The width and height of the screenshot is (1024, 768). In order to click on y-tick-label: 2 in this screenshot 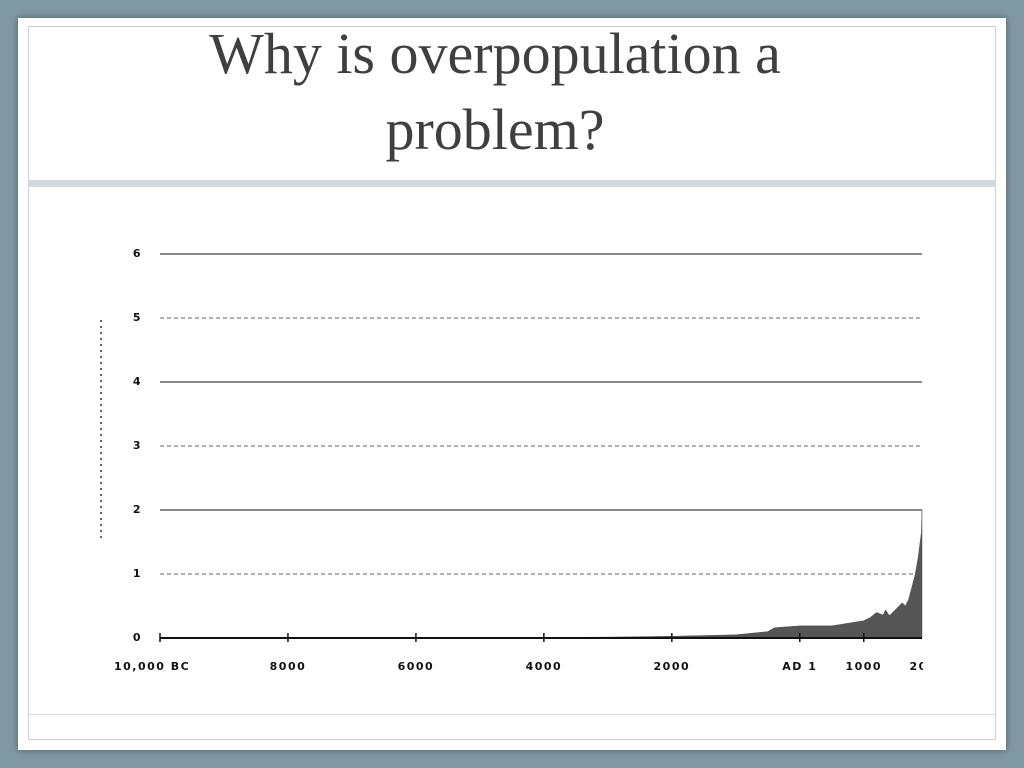, I will do `click(137, 509)`.